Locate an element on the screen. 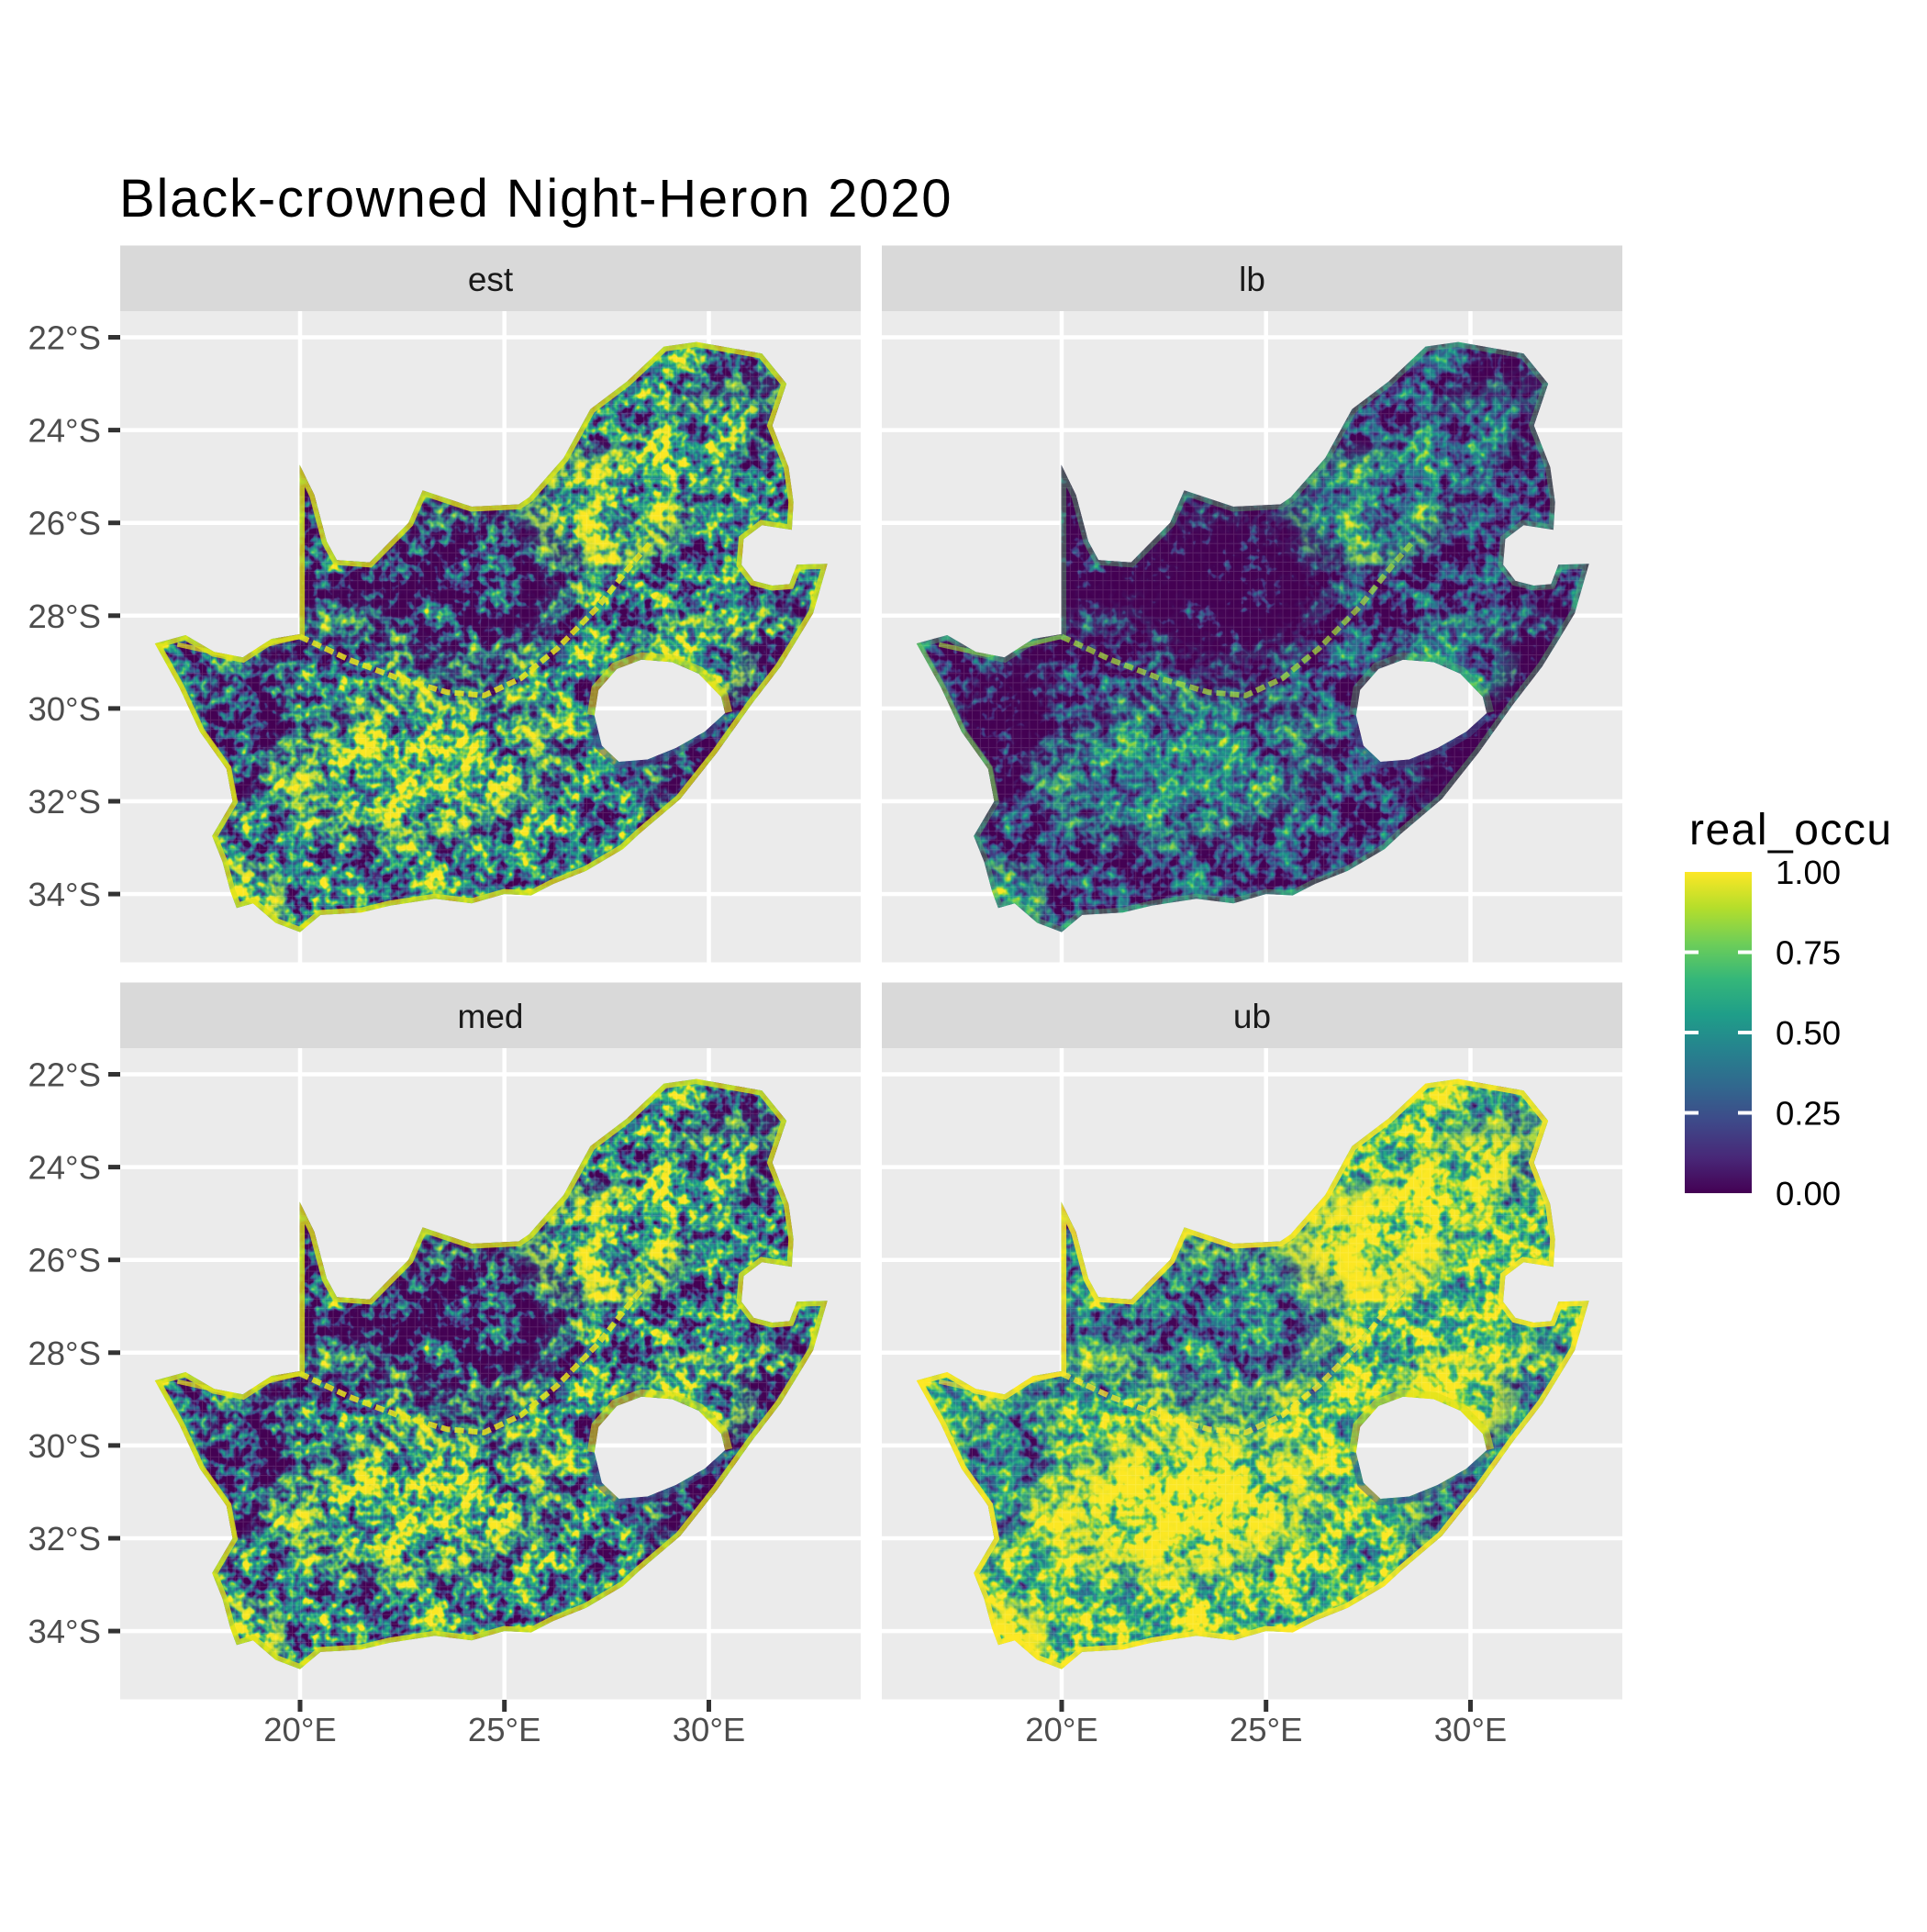  svg-text: lb is located at coordinates (1252, 279).